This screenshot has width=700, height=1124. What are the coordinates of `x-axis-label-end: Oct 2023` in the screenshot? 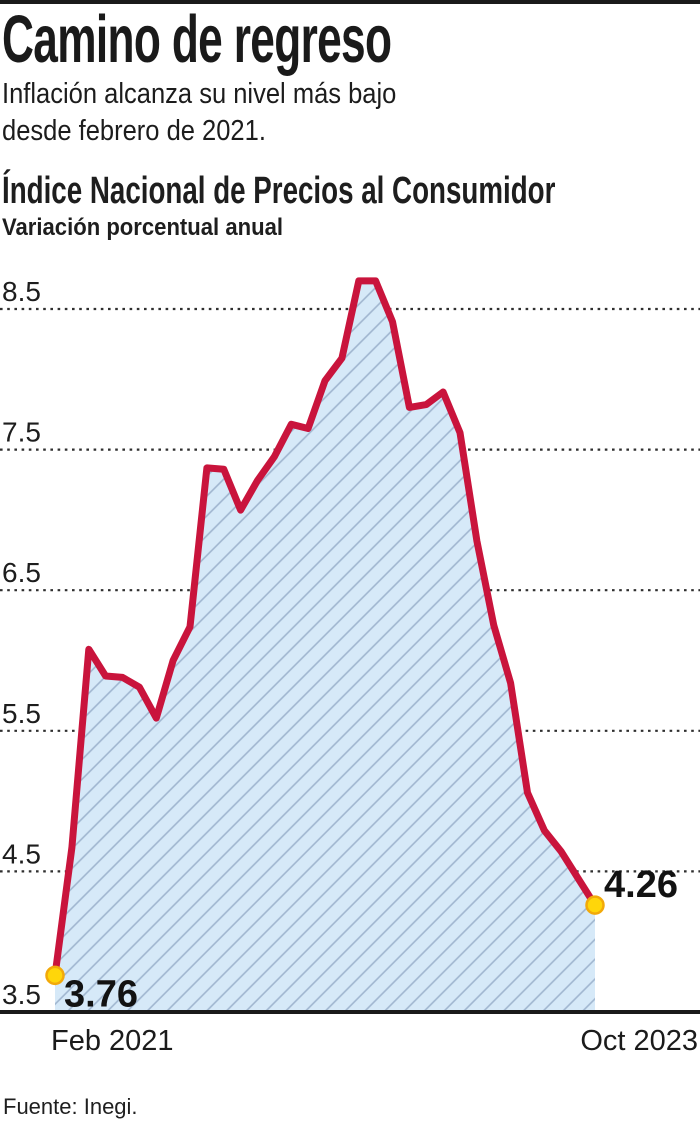 It's located at (639, 1041).